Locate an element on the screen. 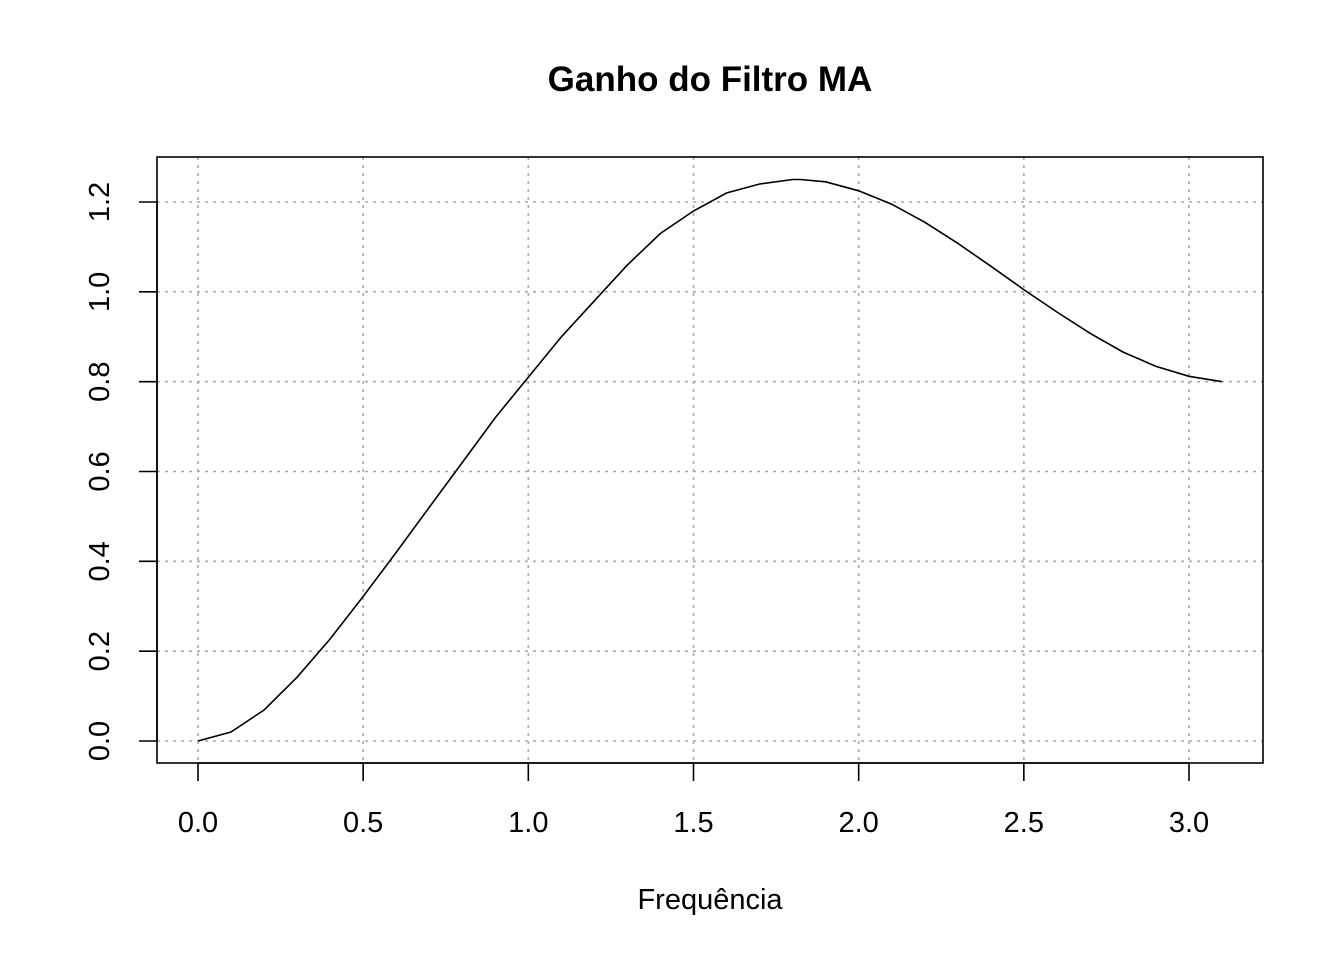 The image size is (1344, 965). y-tick-label-2: 0.4 is located at coordinates (100, 561).